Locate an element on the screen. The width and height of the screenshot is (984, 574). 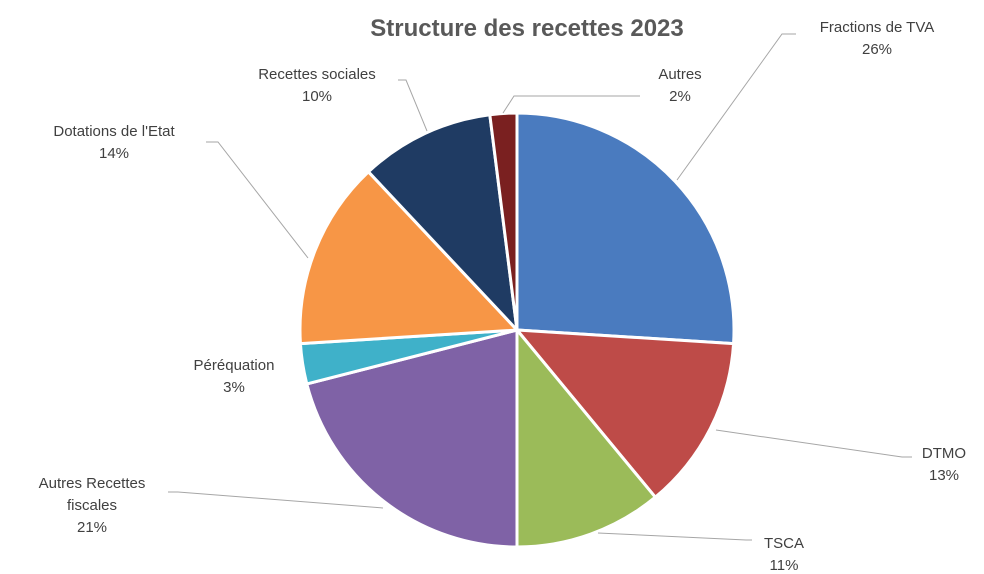
slice-label-name: DTMO is located at coordinates (944, 453).